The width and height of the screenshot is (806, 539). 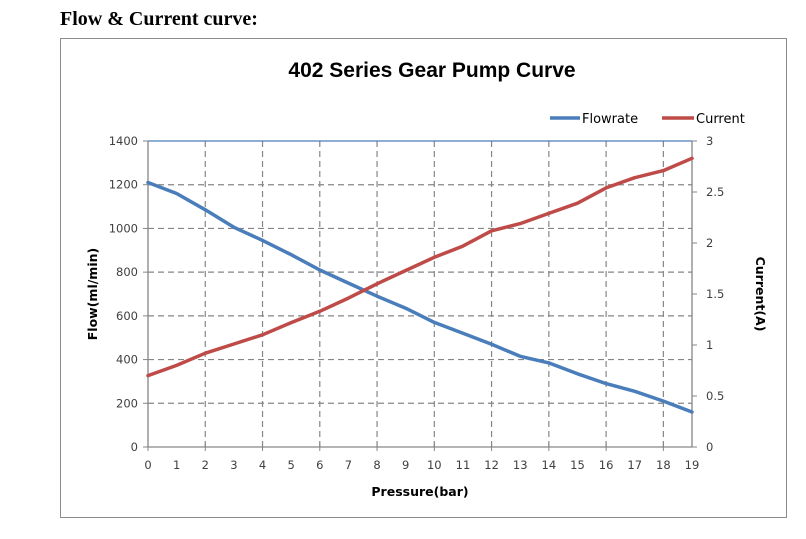 What do you see at coordinates (147, 465) in the screenshot?
I see `x-tick-label: 0` at bounding box center [147, 465].